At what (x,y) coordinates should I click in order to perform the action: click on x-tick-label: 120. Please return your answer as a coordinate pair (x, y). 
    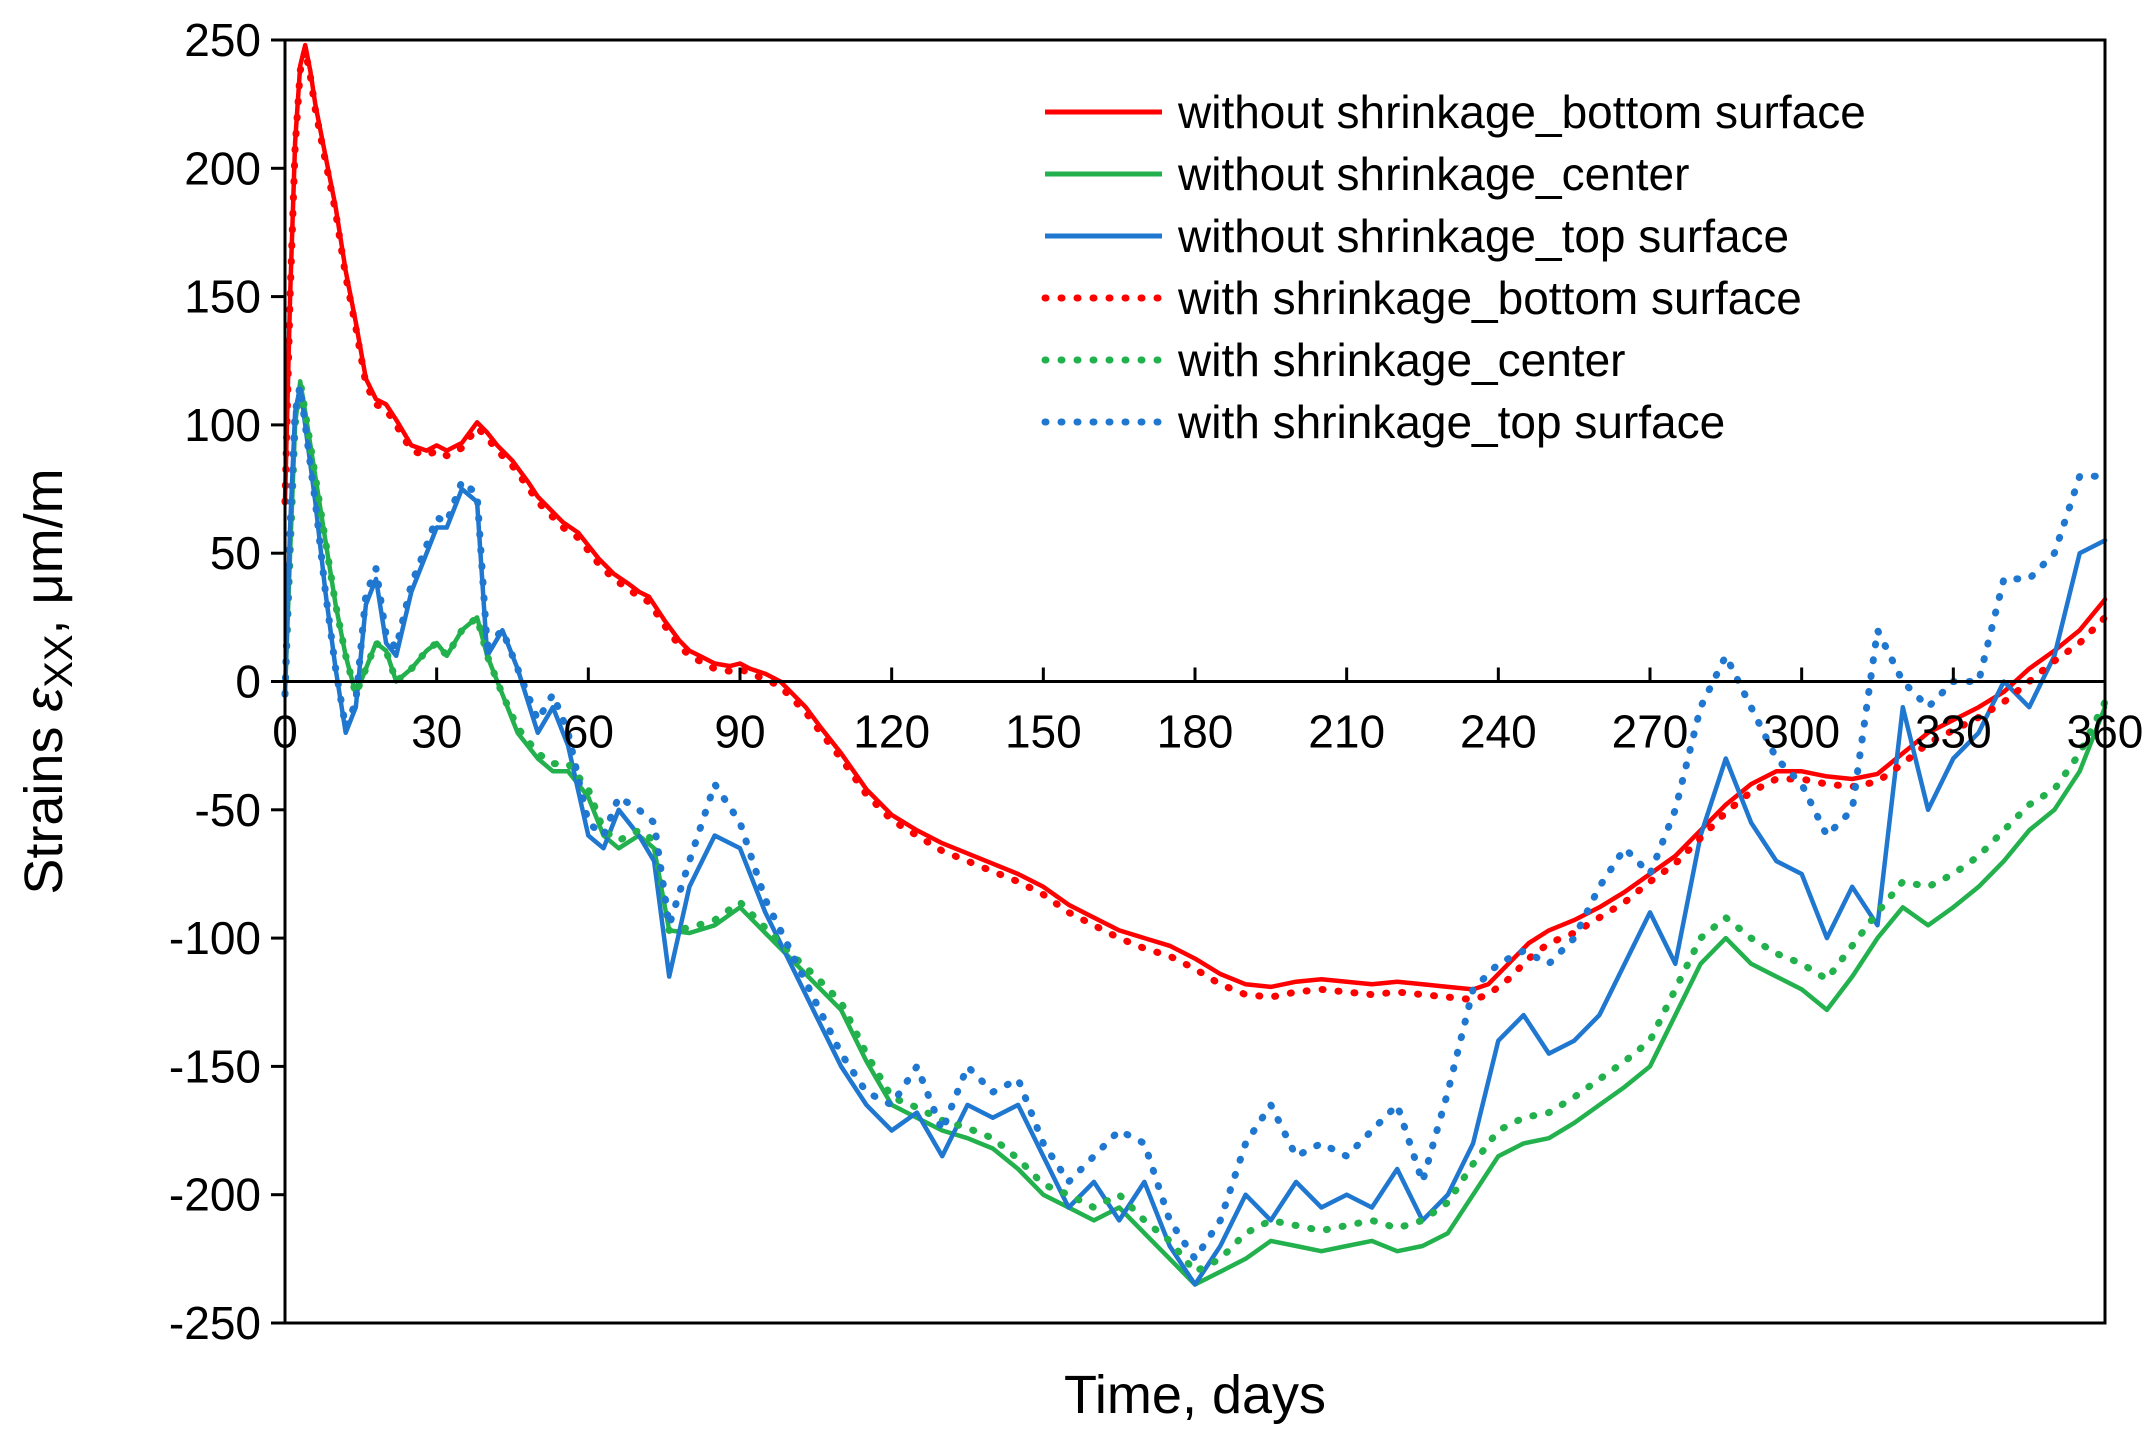
    Looking at the image, I should click on (891, 732).